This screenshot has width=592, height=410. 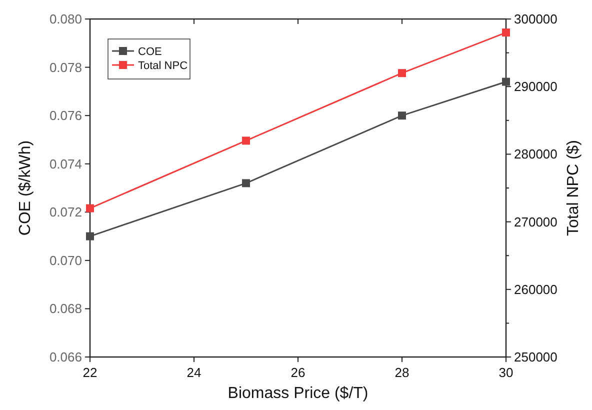 I want to click on x-tick-label: 26, so click(x=298, y=372).